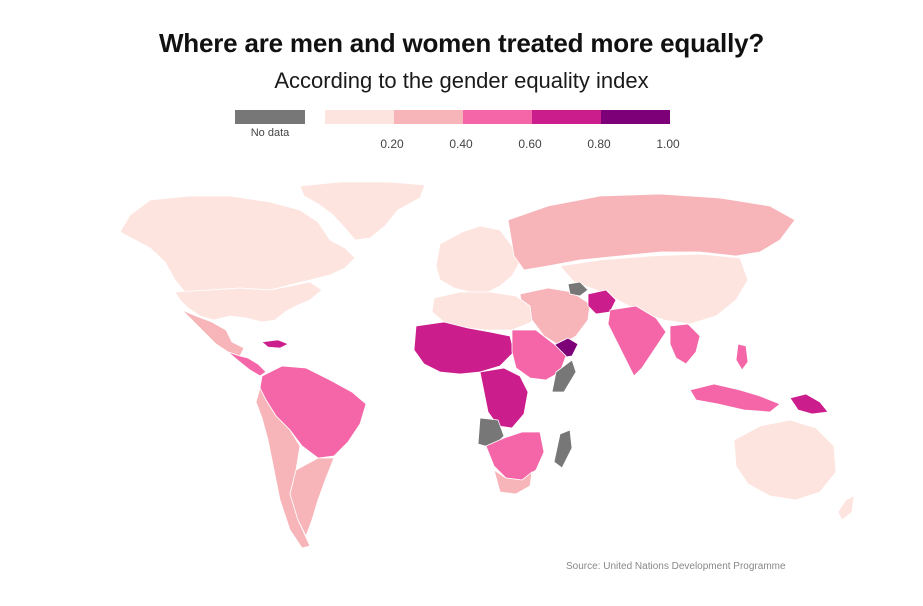 Image resolution: width=923 pixels, height=606 pixels. What do you see at coordinates (237, 244) in the screenshot?
I see `region-north-america-north` at bounding box center [237, 244].